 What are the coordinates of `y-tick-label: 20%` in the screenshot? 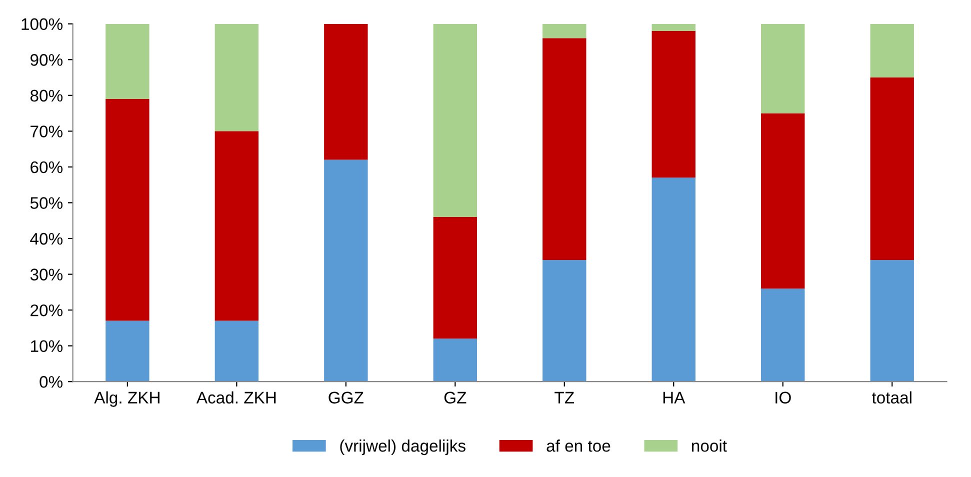 It's located at (46, 310).